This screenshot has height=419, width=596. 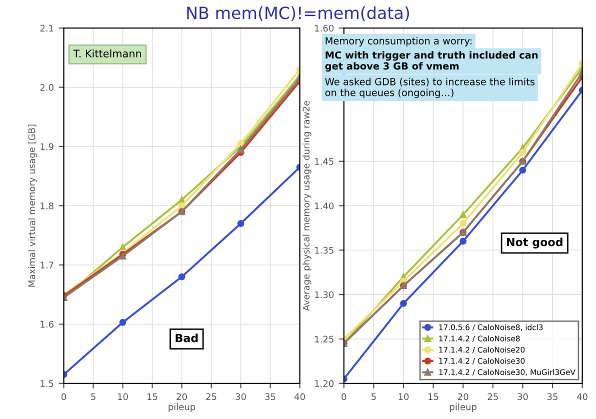 I want to click on y-axis-title: Maximal virtual memory usage [GB], so click(x=32, y=205).